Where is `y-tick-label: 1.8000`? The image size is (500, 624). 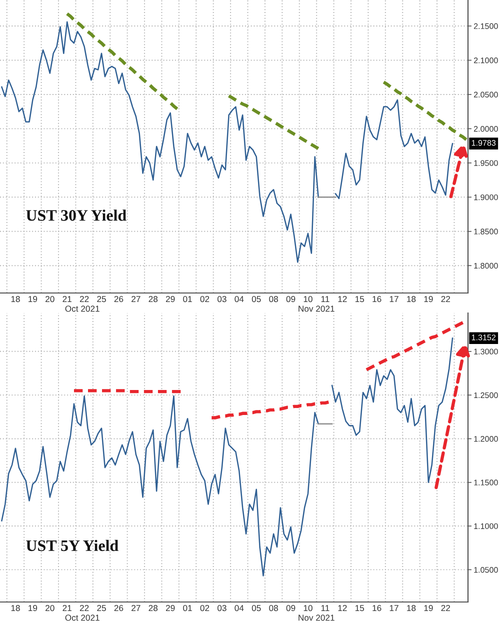 y-tick-label: 1.8000 is located at coordinates (486, 265).